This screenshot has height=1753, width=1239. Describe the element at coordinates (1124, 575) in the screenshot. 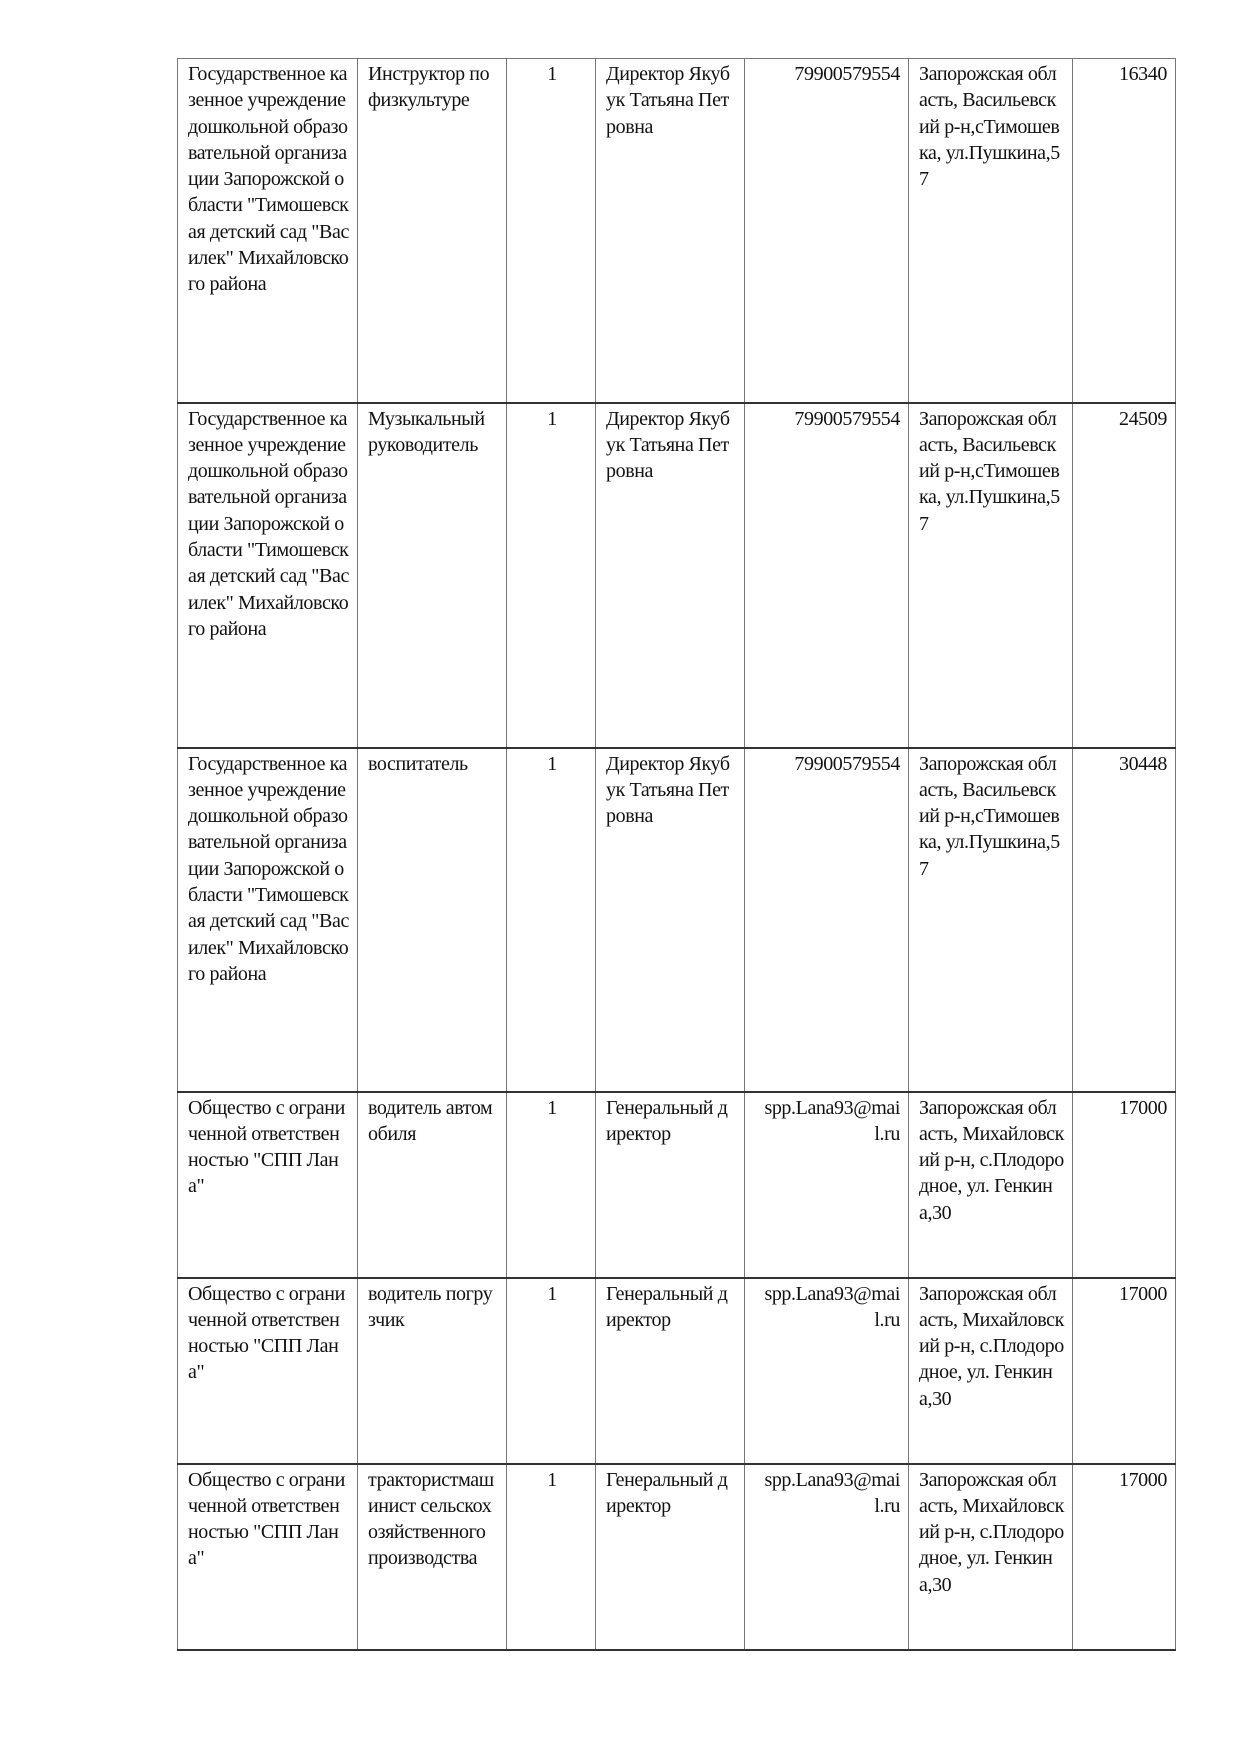

I see `cell-salary: 24509` at that location.